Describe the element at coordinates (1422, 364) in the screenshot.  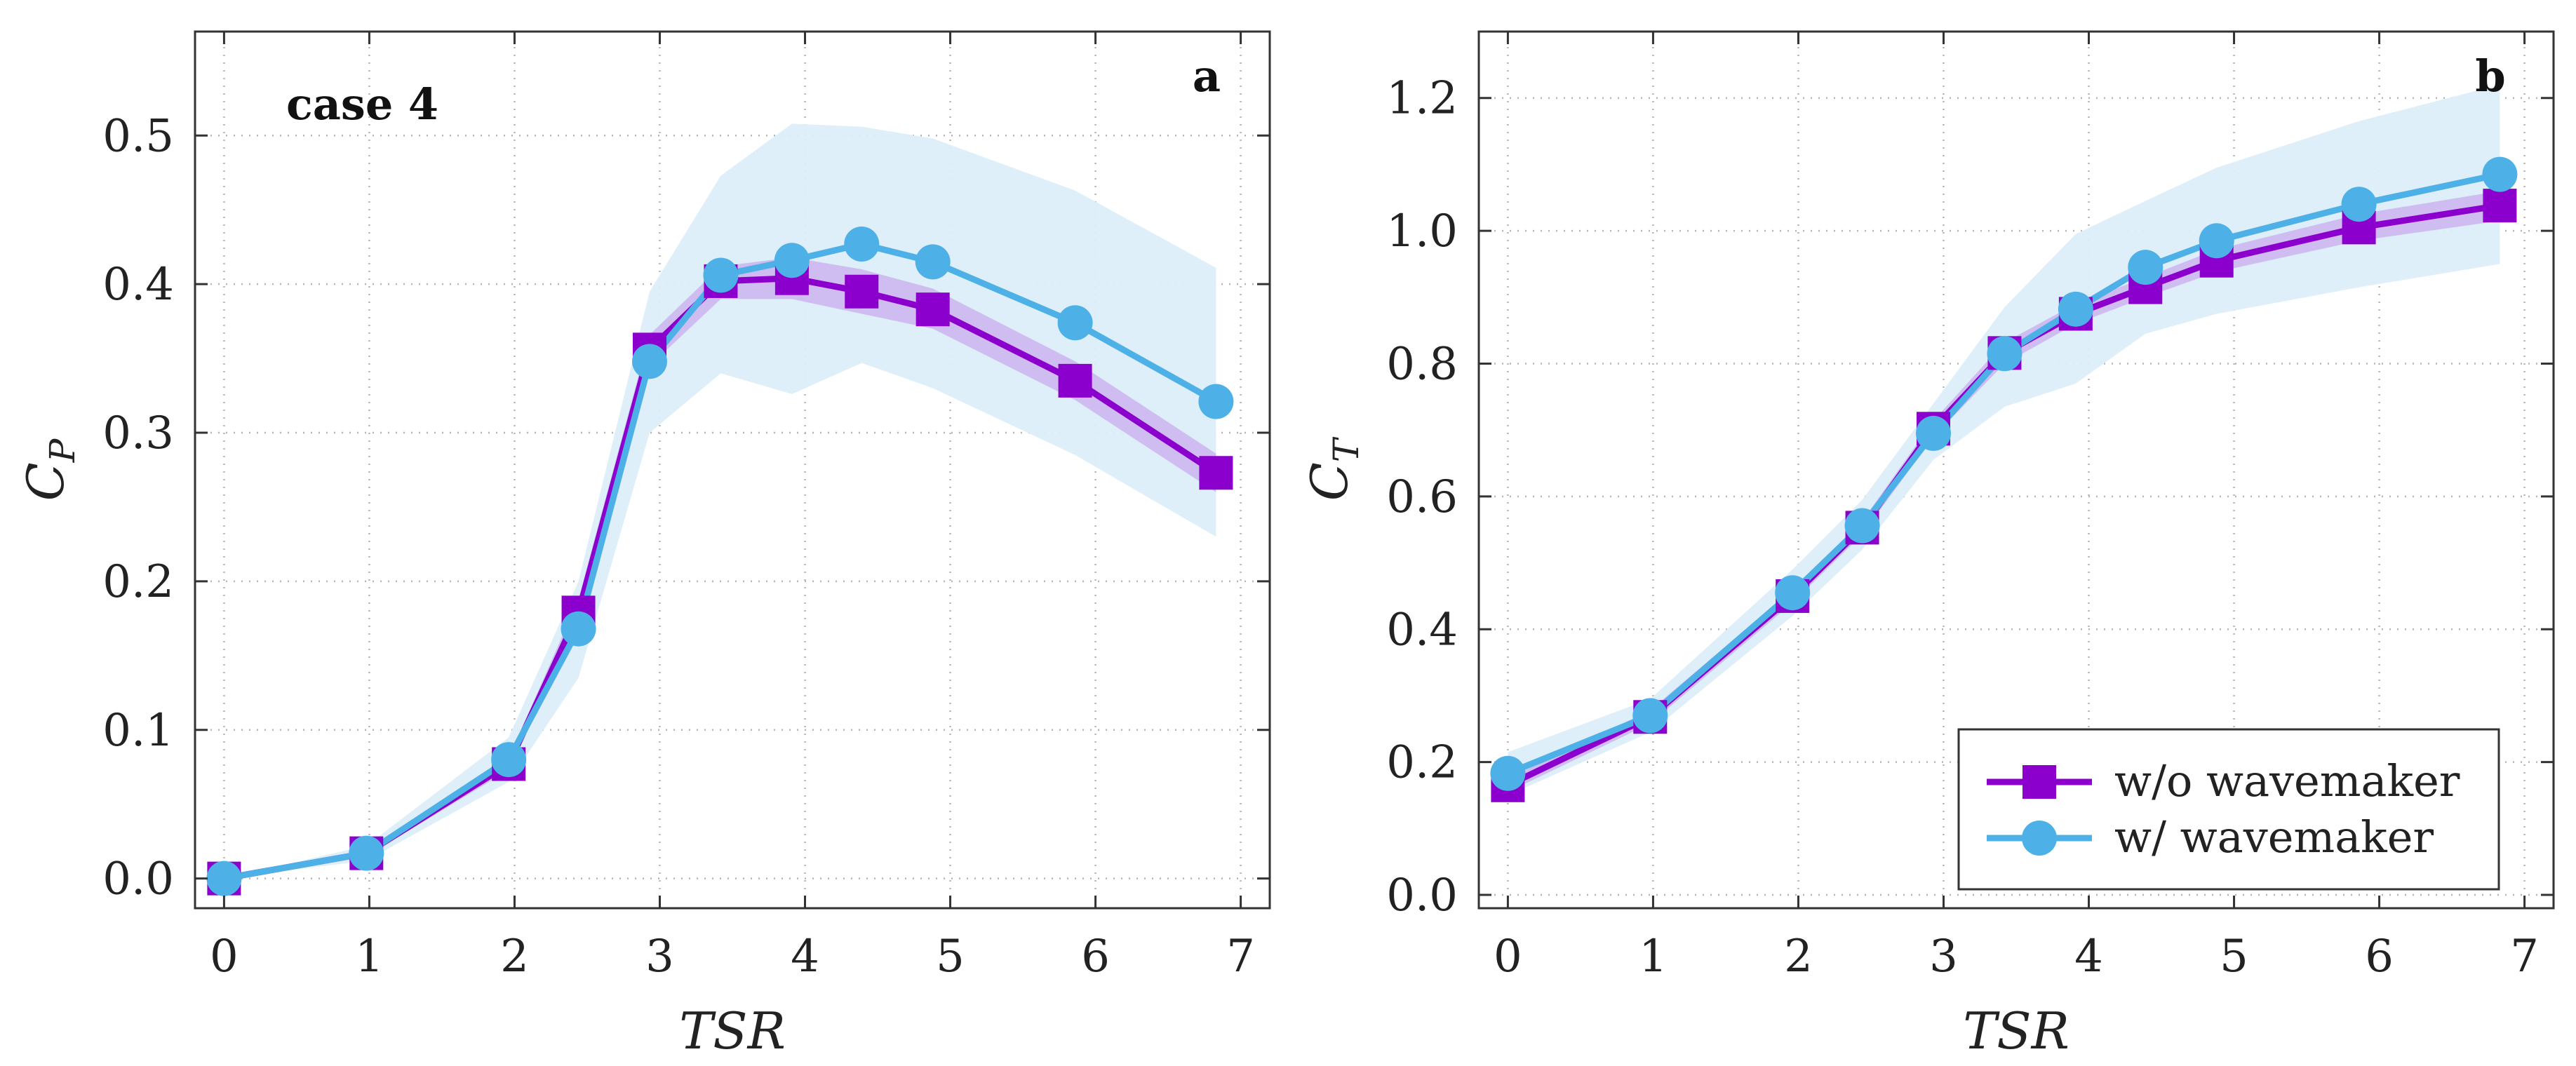
I see `y-tick-label: 0.8` at that location.